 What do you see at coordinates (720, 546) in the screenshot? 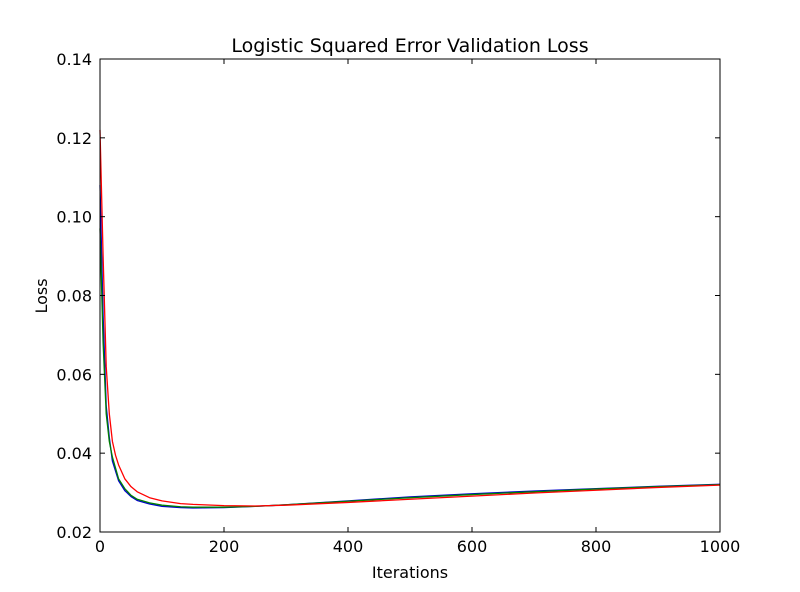
I see `x-tick-label: 1000` at bounding box center [720, 546].